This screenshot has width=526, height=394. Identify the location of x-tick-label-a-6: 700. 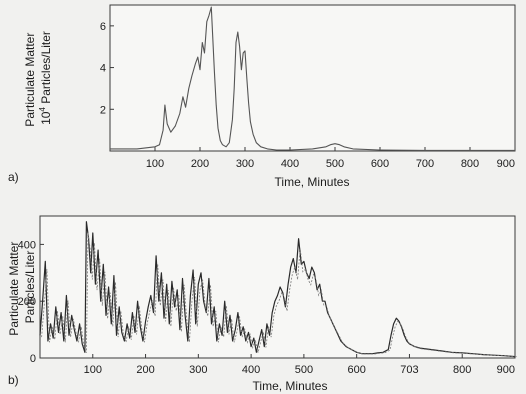
(425, 164).